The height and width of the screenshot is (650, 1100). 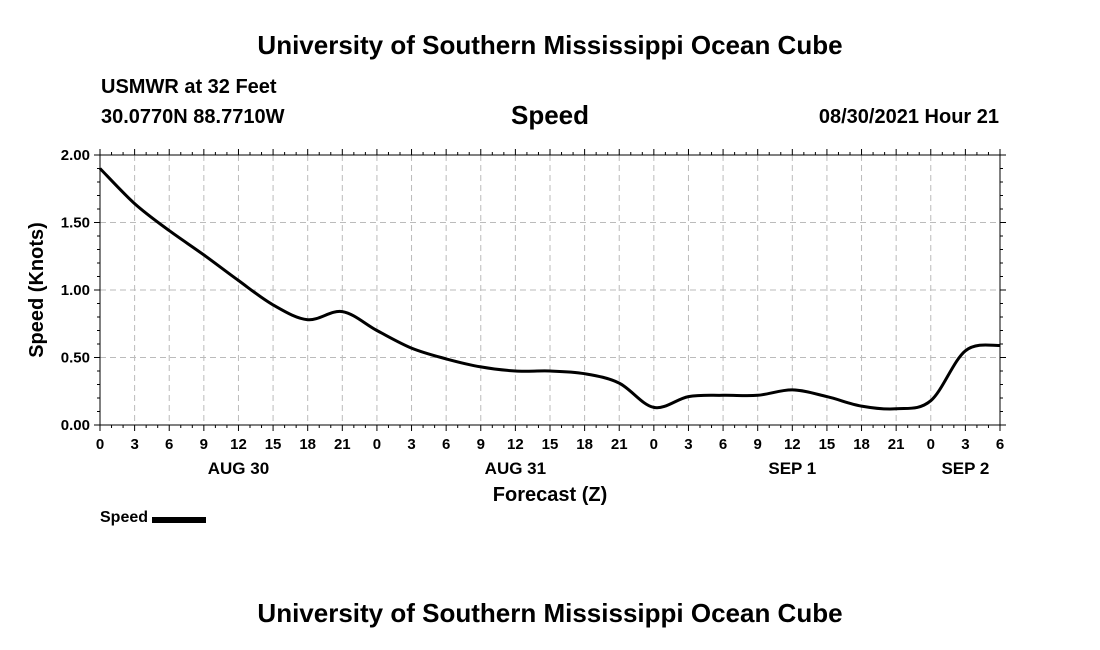 What do you see at coordinates (792, 468) in the screenshot?
I see `date-label: SEP 1` at bounding box center [792, 468].